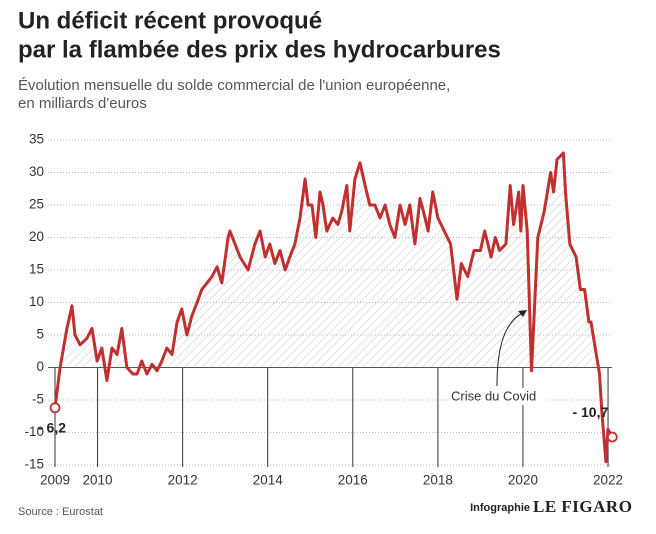 The width and height of the screenshot is (656, 534). Describe the element at coordinates (36, 171) in the screenshot. I see `y-tick-label: 30` at that location.